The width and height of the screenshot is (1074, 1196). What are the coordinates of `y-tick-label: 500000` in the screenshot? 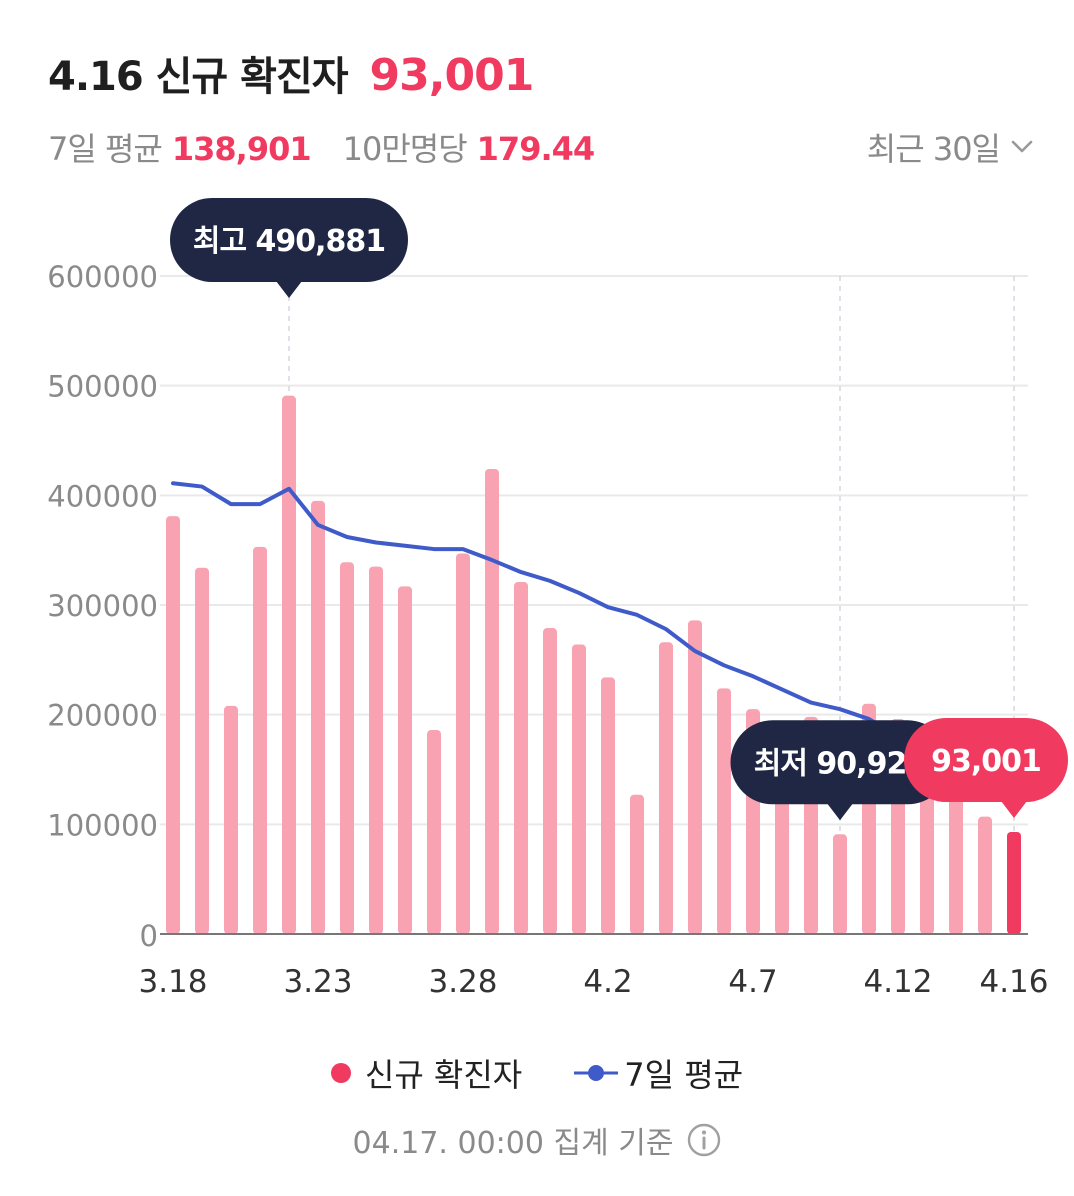 It's located at (102, 387).